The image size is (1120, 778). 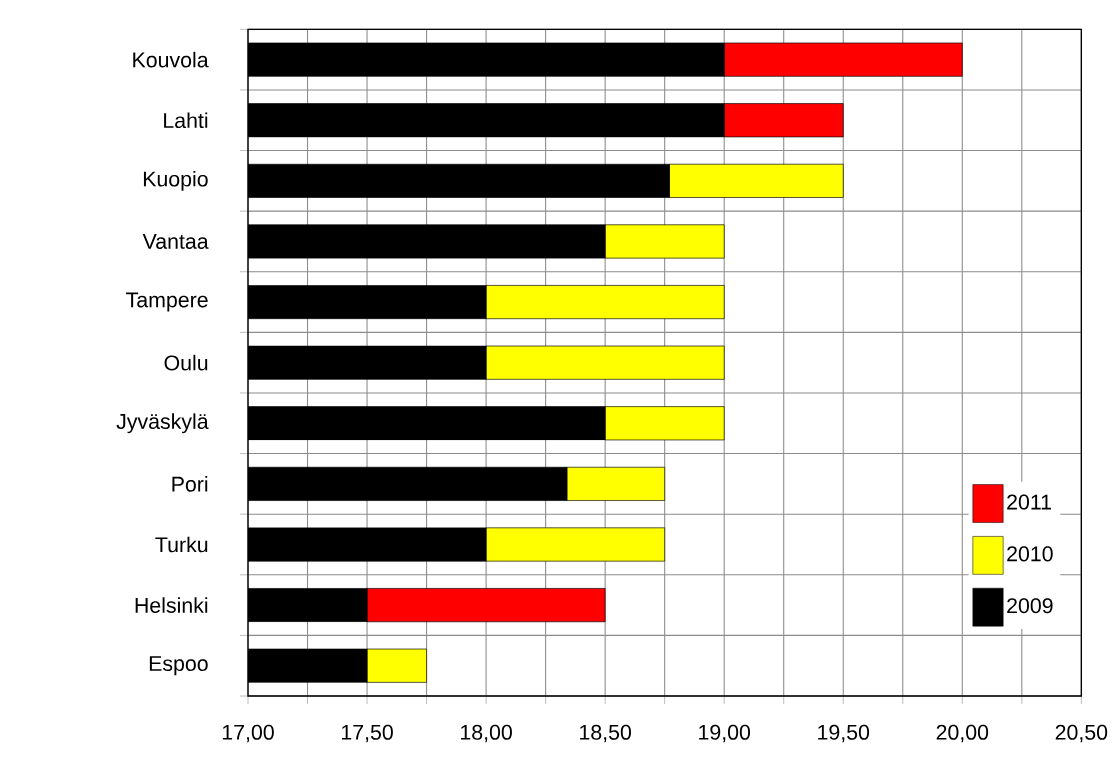 I want to click on y-tick-label: Vantaa, so click(x=175, y=241).